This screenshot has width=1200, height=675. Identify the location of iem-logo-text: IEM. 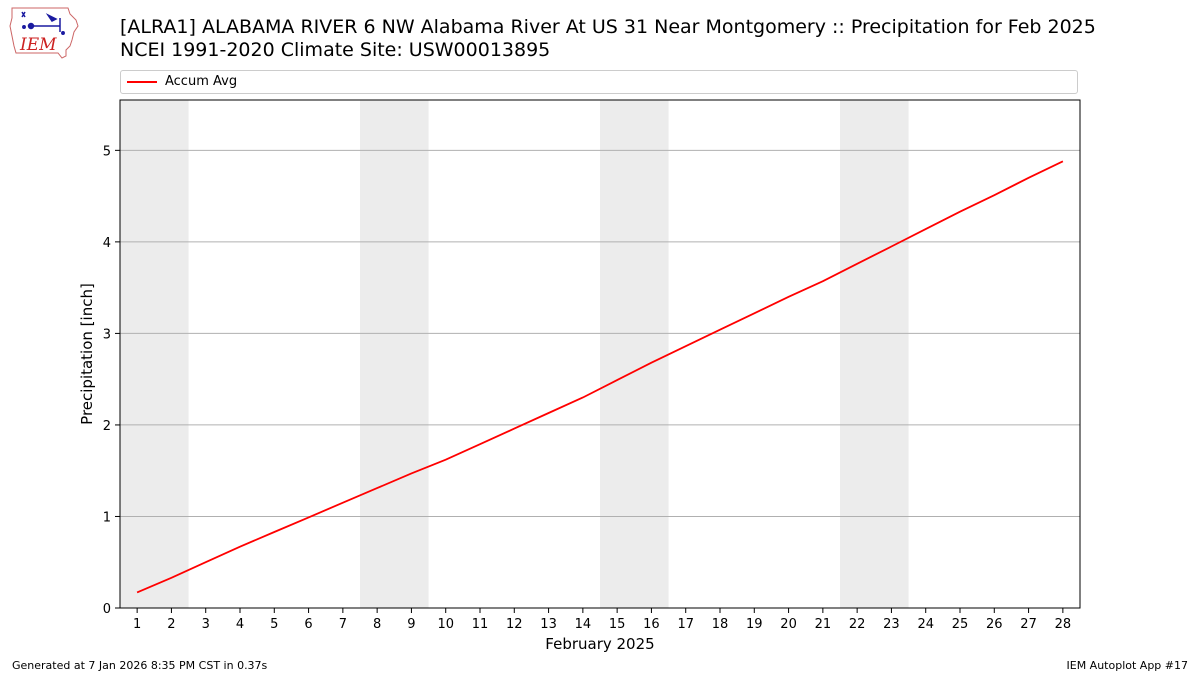
(38, 45).